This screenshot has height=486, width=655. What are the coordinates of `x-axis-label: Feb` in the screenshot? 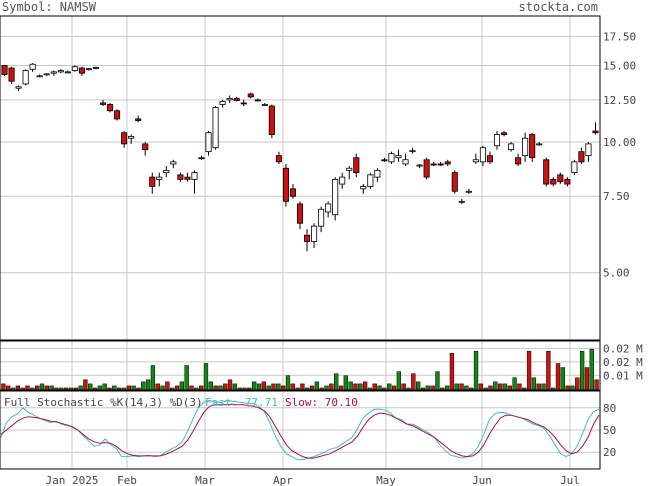 It's located at (127, 480).